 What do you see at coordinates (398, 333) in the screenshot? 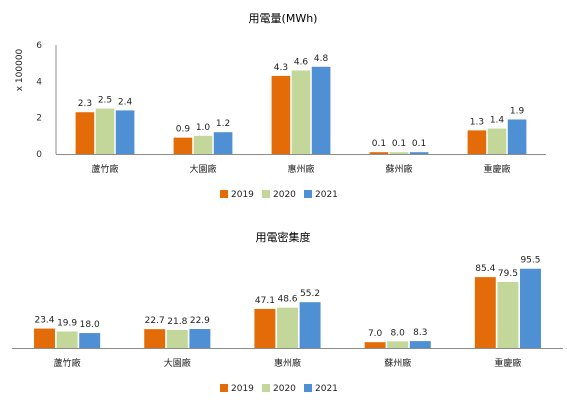
I see `chart2-data-label: 8.0` at bounding box center [398, 333].